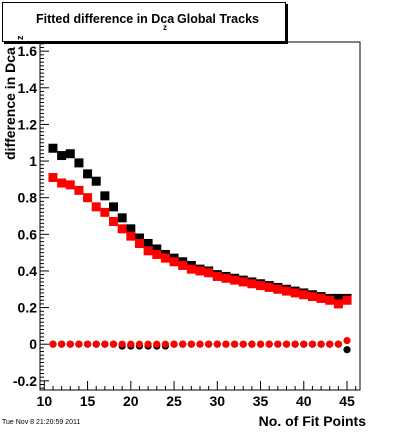 This screenshot has width=400, height=433. Describe the element at coordinates (33, 161) in the screenshot. I see `y-tick-label: 1` at that location.